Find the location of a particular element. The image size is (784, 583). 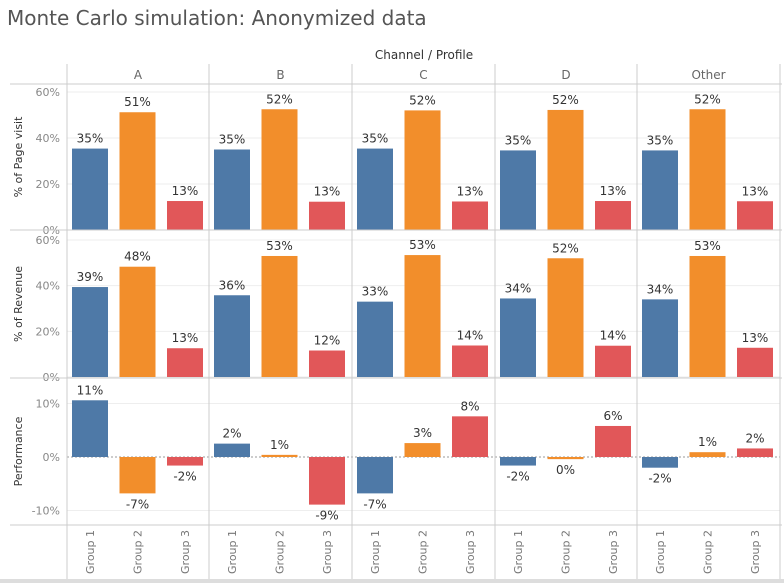

column-header-B: B is located at coordinates (280, 75).